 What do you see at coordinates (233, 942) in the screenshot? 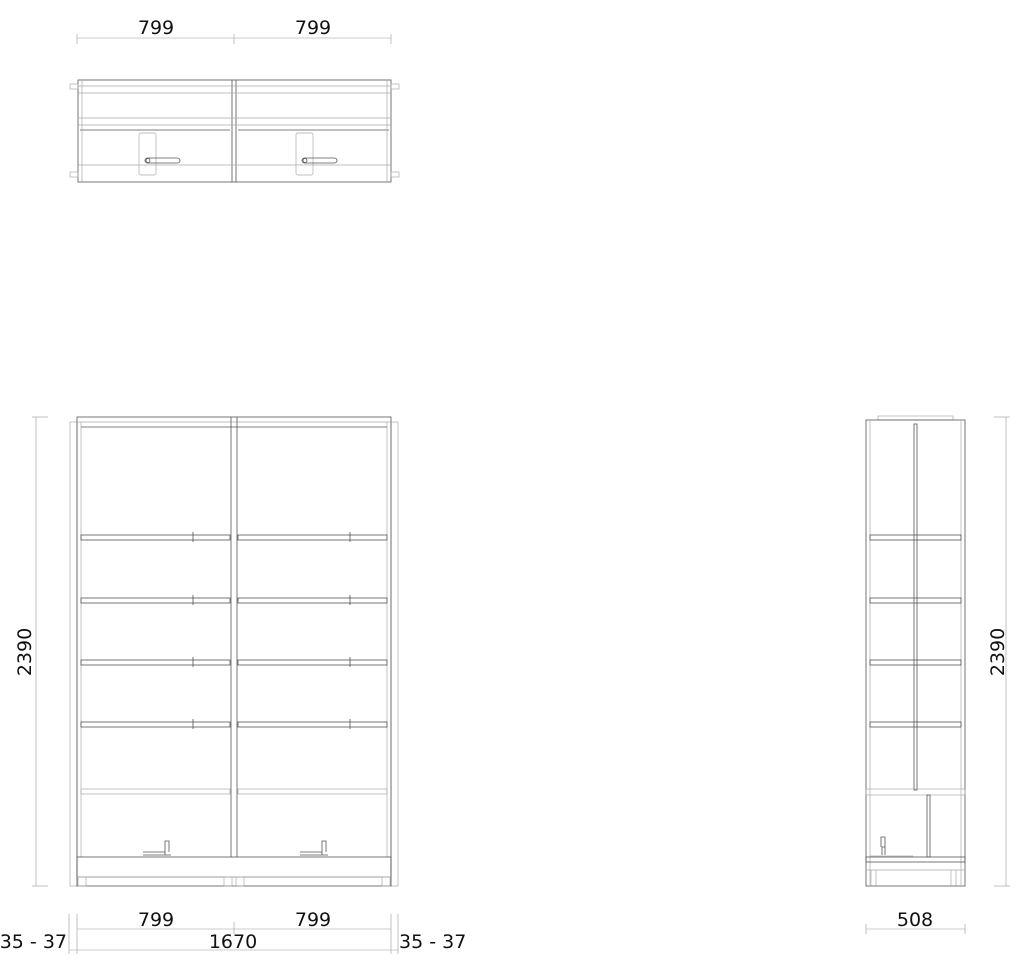
I see `front-total-width-label: 1670` at bounding box center [233, 942].